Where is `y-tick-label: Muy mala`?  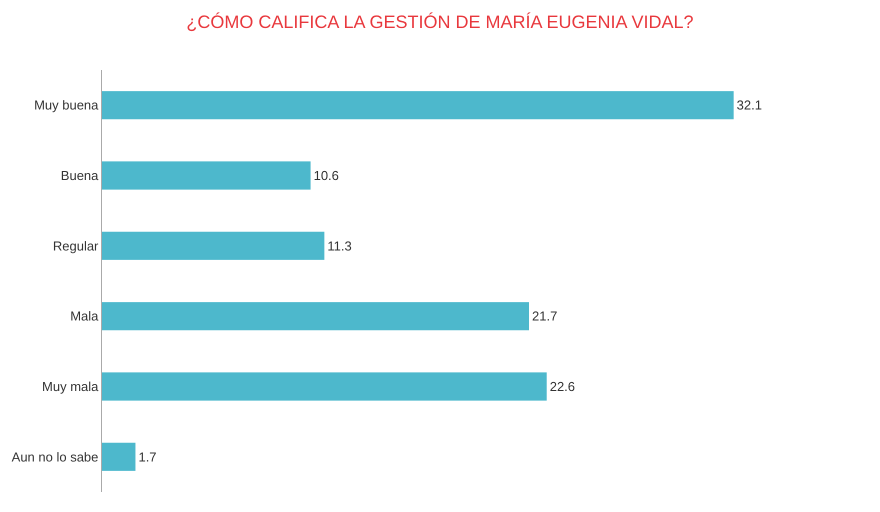 y-tick-label: Muy mala is located at coordinates (71, 386).